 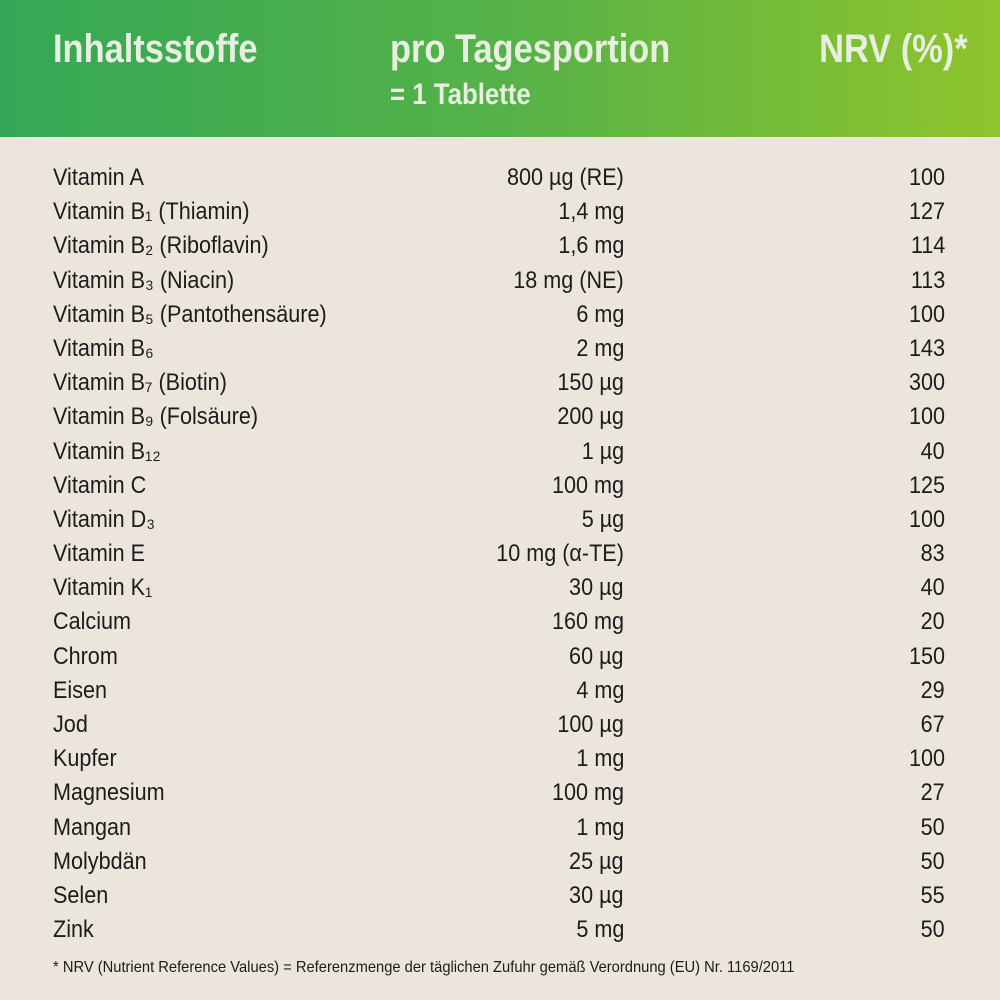 What do you see at coordinates (70, 724) in the screenshot?
I see `ingredient-name: Jod` at bounding box center [70, 724].